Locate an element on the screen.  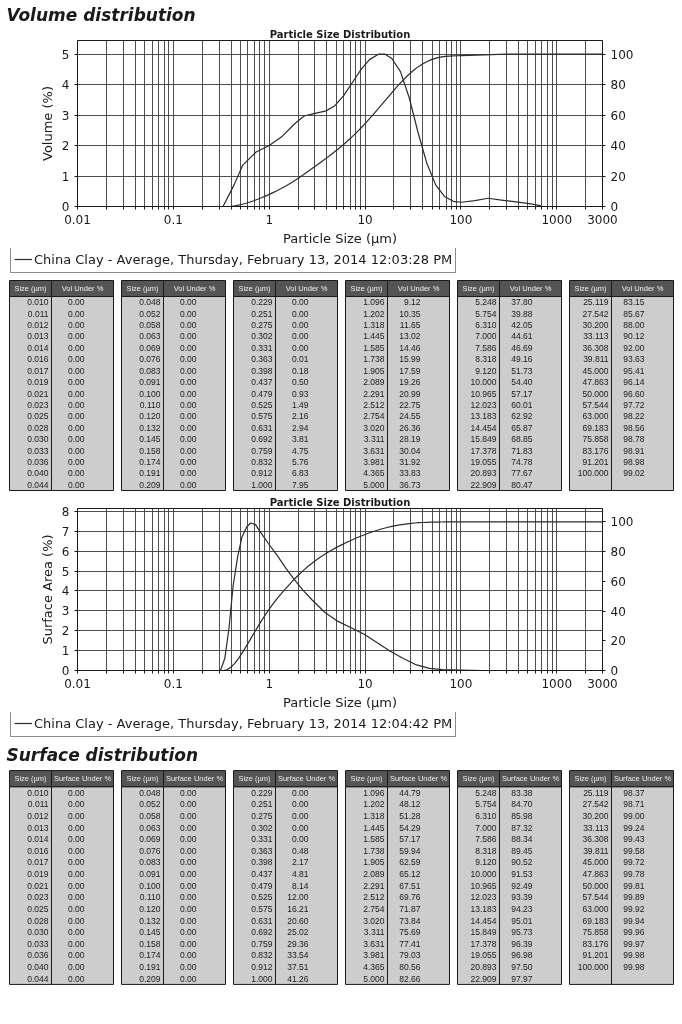
text: 0.93 is located at coordinates (300, 393).